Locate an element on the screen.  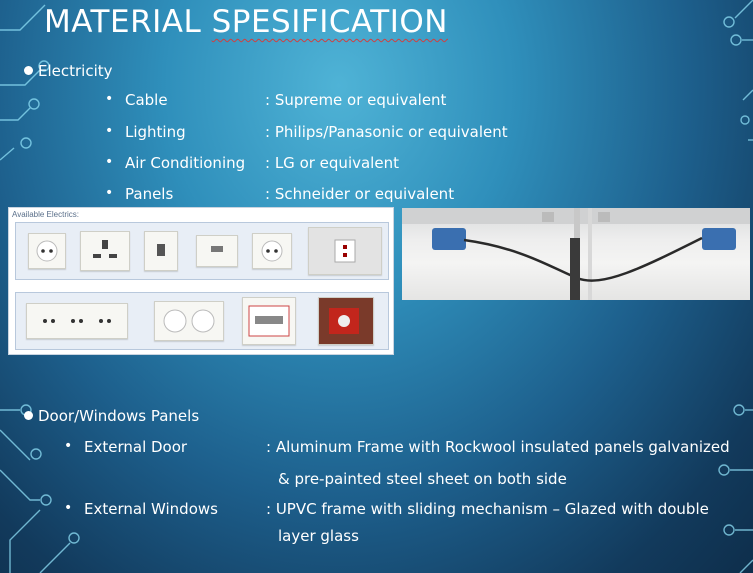
sockets-strip-bottom is located at coordinates (202, 321).